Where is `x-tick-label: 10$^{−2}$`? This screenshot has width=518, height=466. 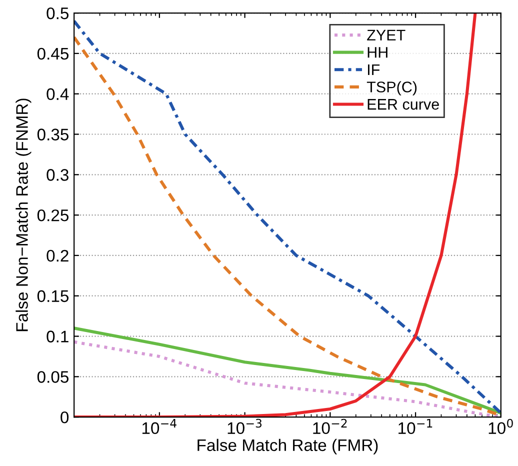 x-tick-label: 10$^{−2}$ is located at coordinates (330, 426).